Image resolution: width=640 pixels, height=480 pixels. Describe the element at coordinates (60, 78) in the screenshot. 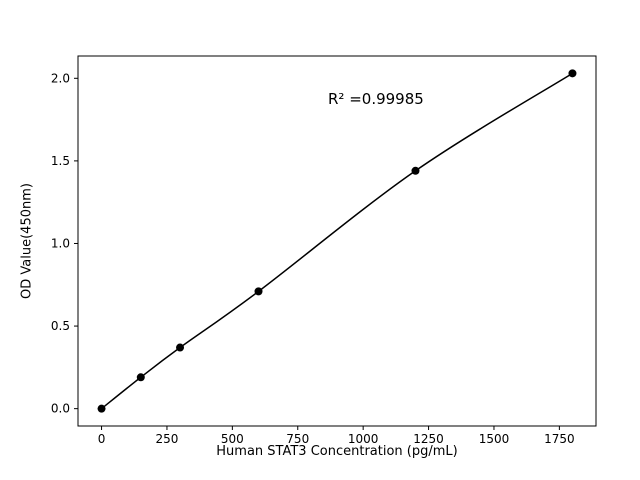

I see `y-tick-label: 2.0` at that location.